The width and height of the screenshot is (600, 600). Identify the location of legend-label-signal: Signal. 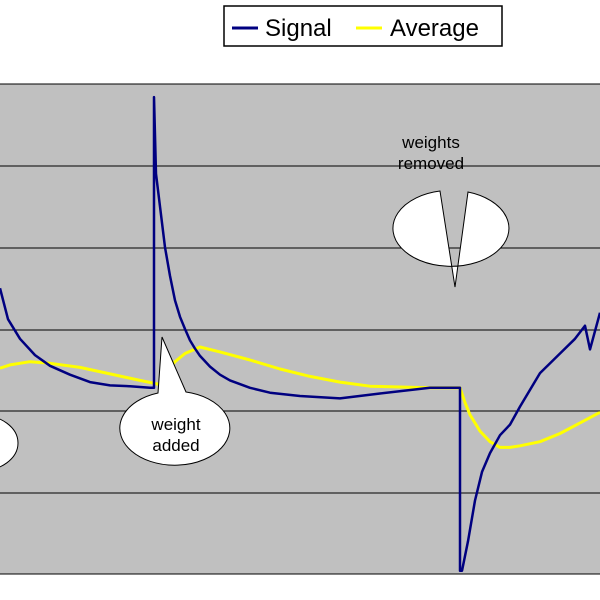
(298, 28).